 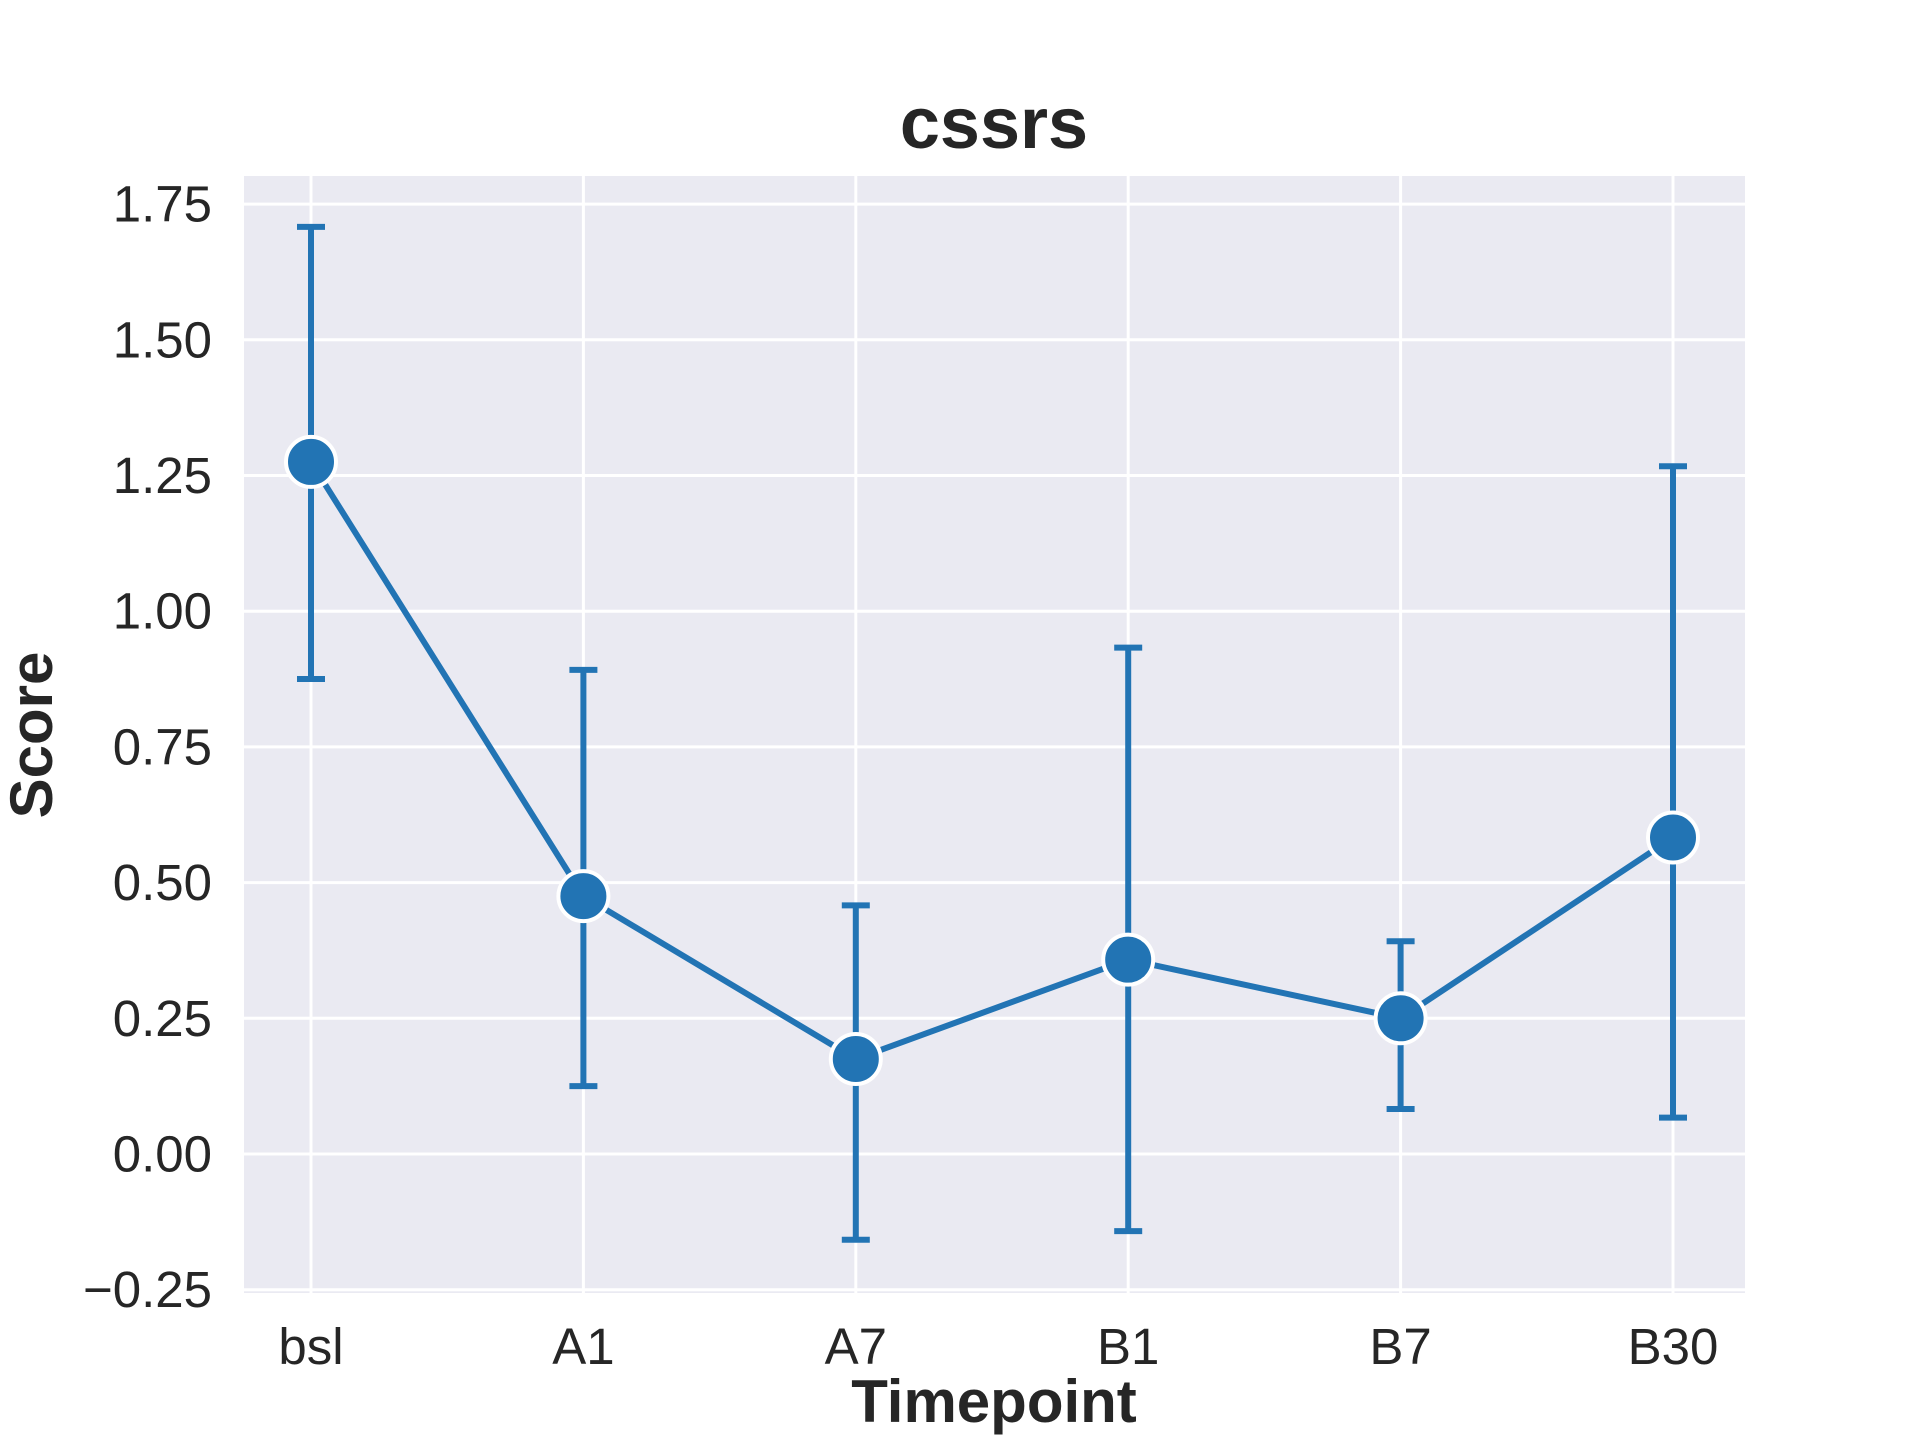 What do you see at coordinates (998, 1346) in the screenshot?
I see `x-tick-labels: bsl A1 A7 B1 B7 B30` at bounding box center [998, 1346].